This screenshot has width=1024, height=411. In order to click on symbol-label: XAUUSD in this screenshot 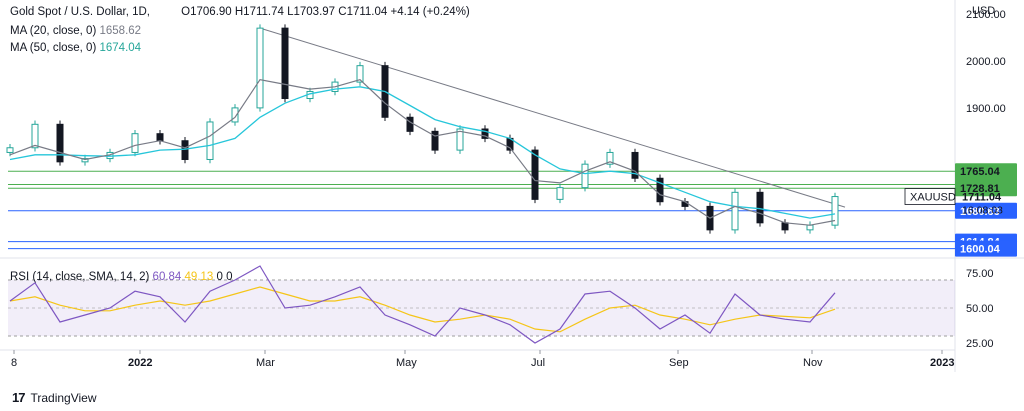, I will do `click(933, 198)`.